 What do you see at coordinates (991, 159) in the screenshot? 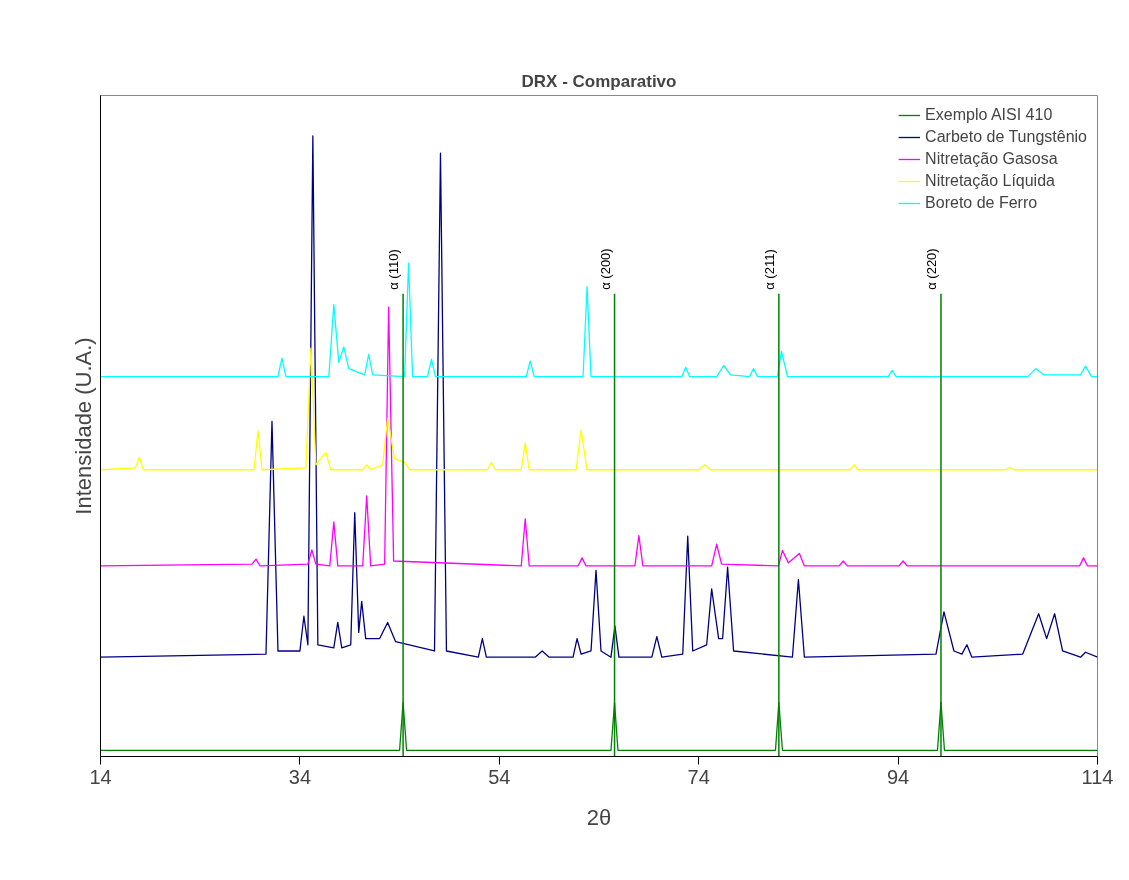
I see `legend-label: Nitretação Gasosa` at bounding box center [991, 159].